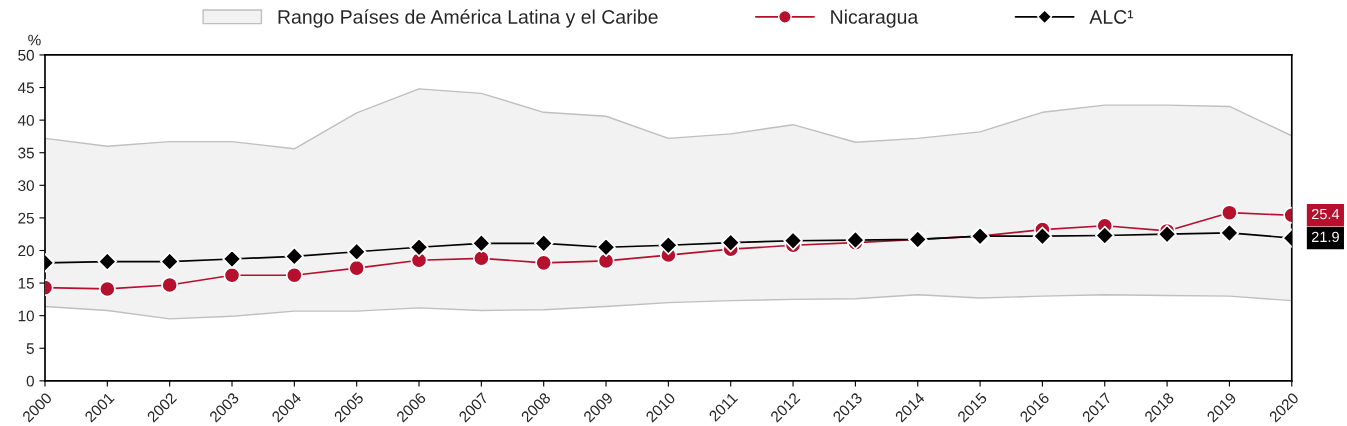  What do you see at coordinates (26, 153) in the screenshot?
I see `y-tick-label: 35` at bounding box center [26, 153].